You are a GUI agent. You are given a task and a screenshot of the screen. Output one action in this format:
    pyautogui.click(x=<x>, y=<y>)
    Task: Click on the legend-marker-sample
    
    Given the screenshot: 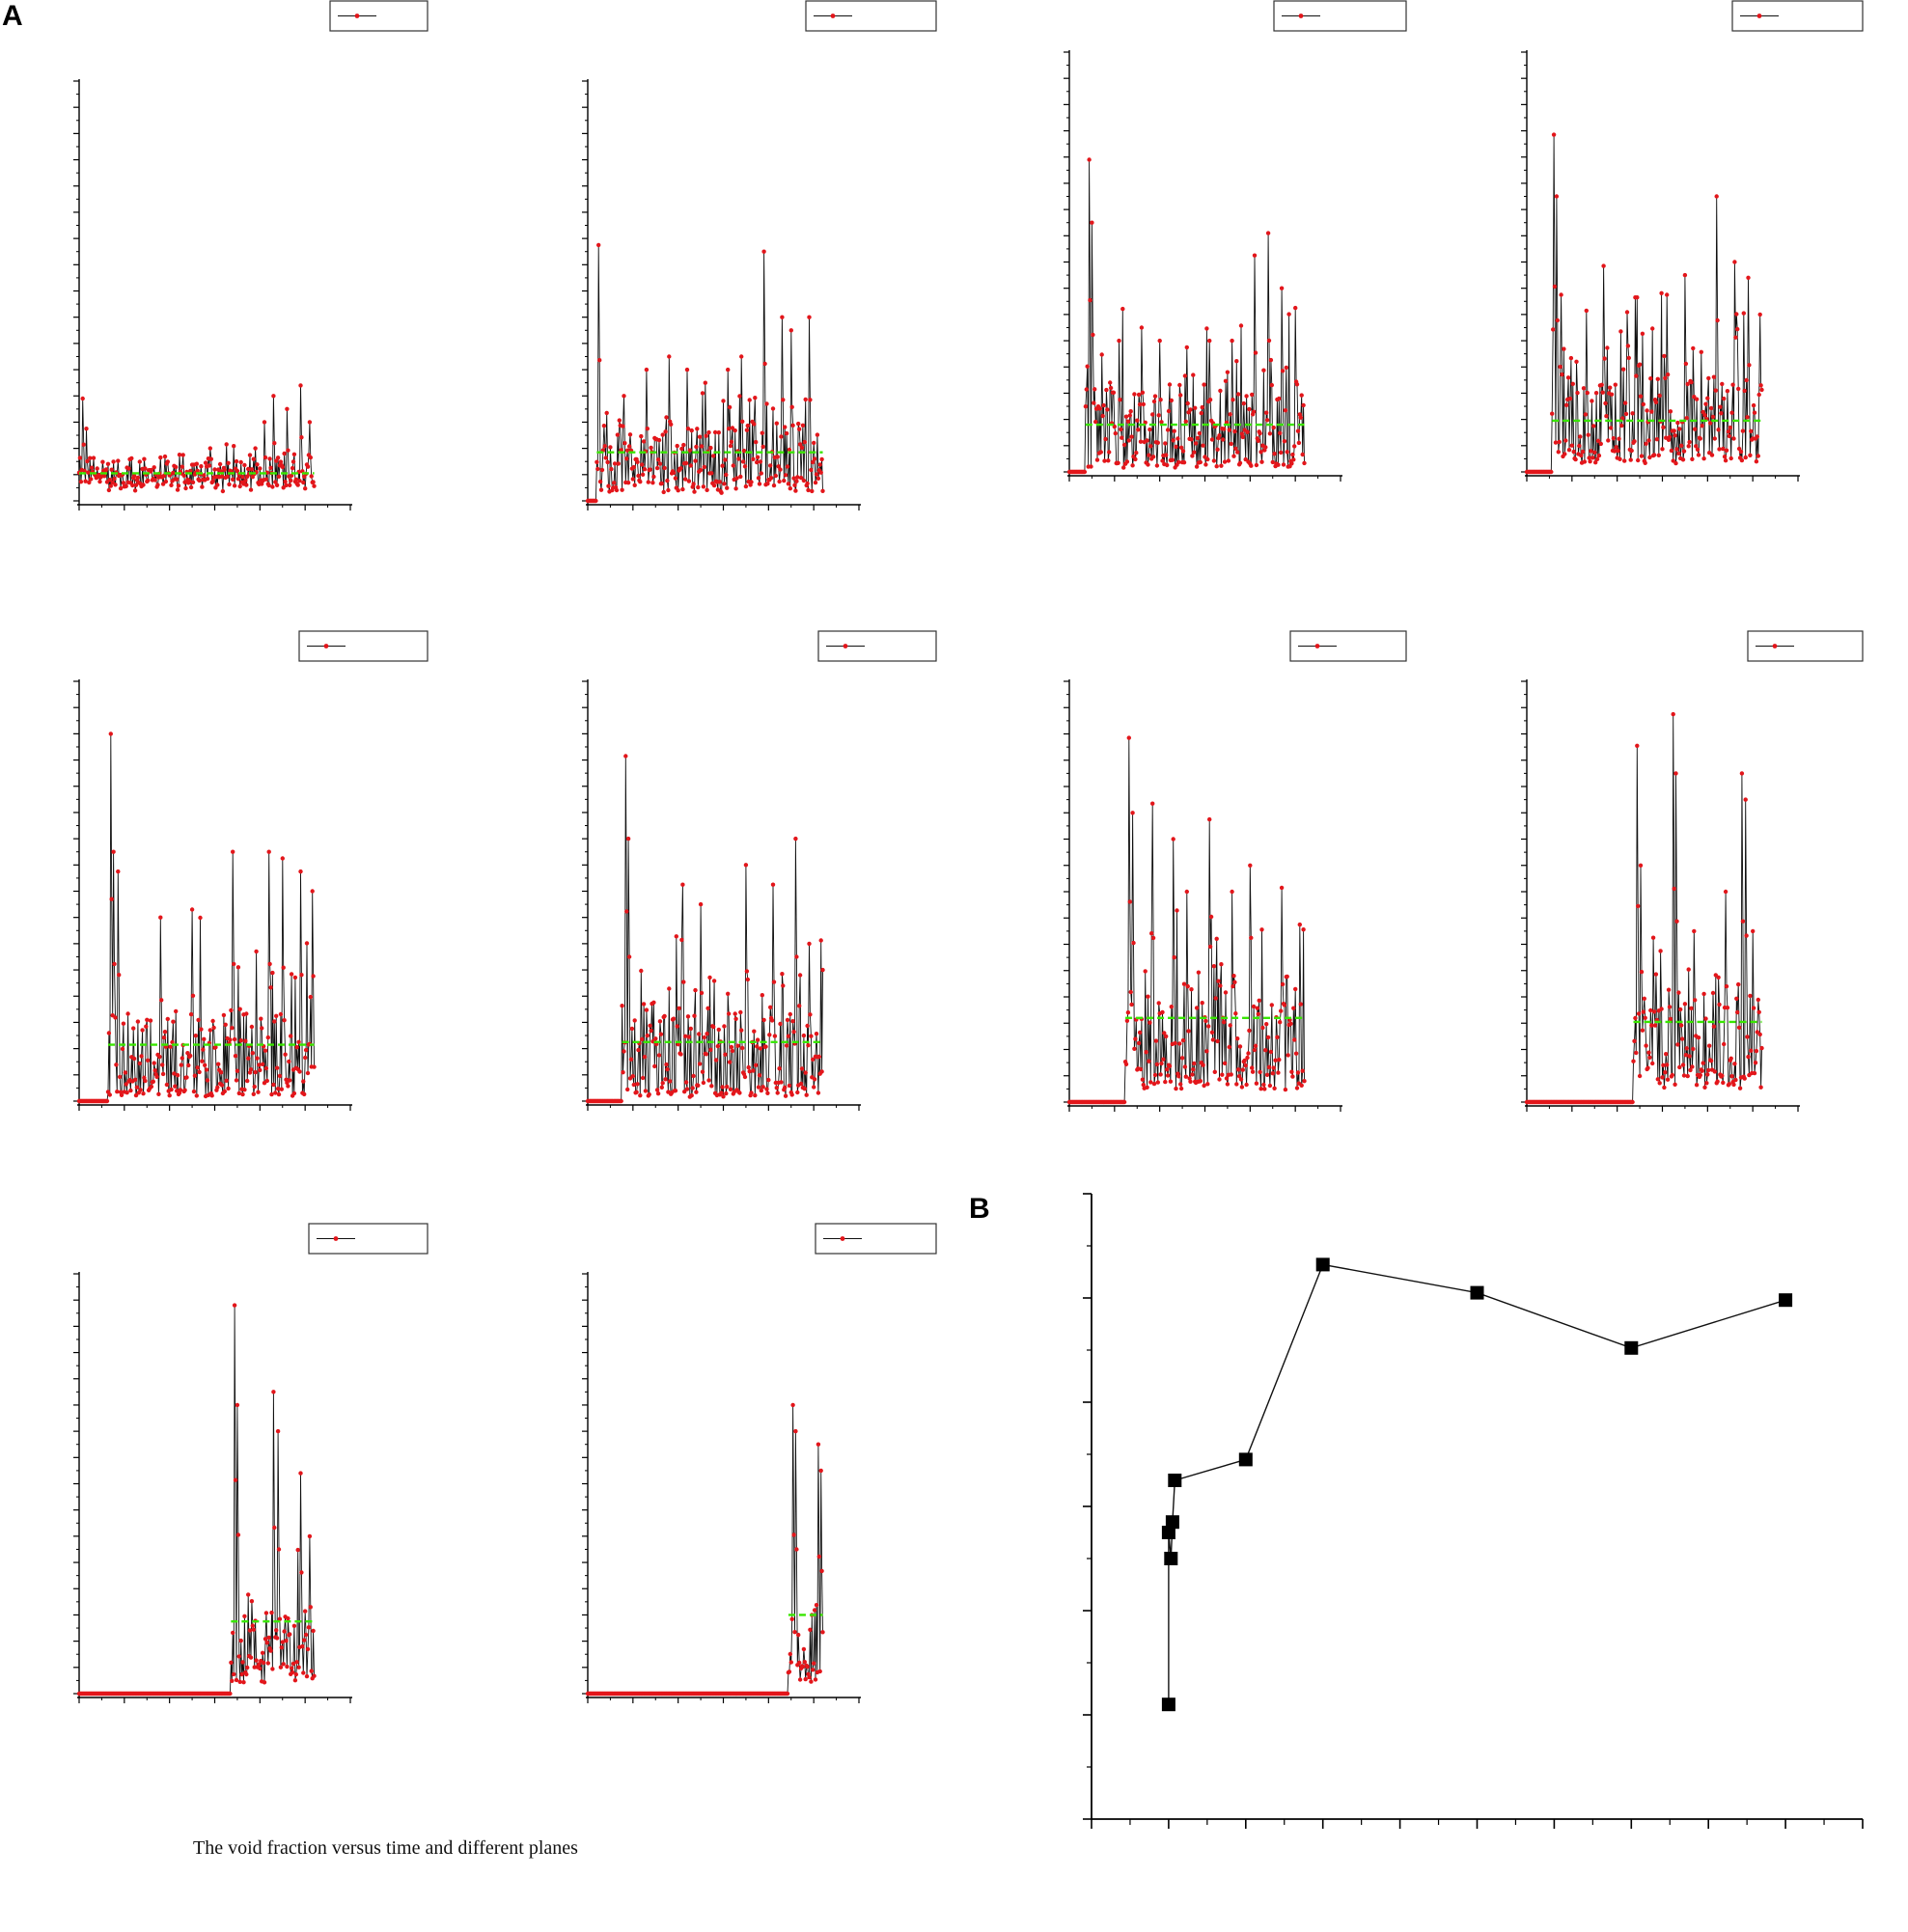 What is the action you would take?
    pyautogui.click(x=1775, y=646)
    